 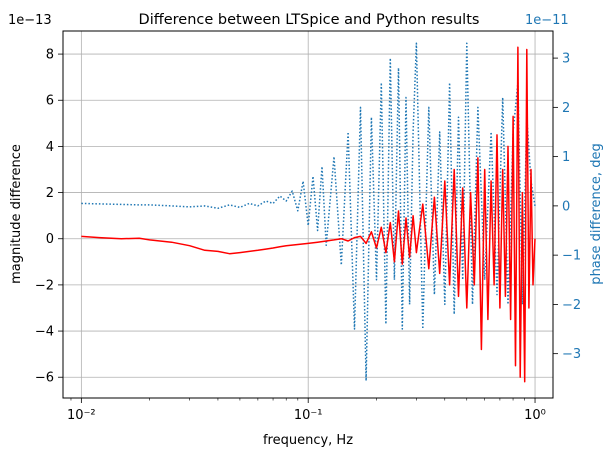 I want to click on y-right-tick-label: −2, so click(x=571, y=305).